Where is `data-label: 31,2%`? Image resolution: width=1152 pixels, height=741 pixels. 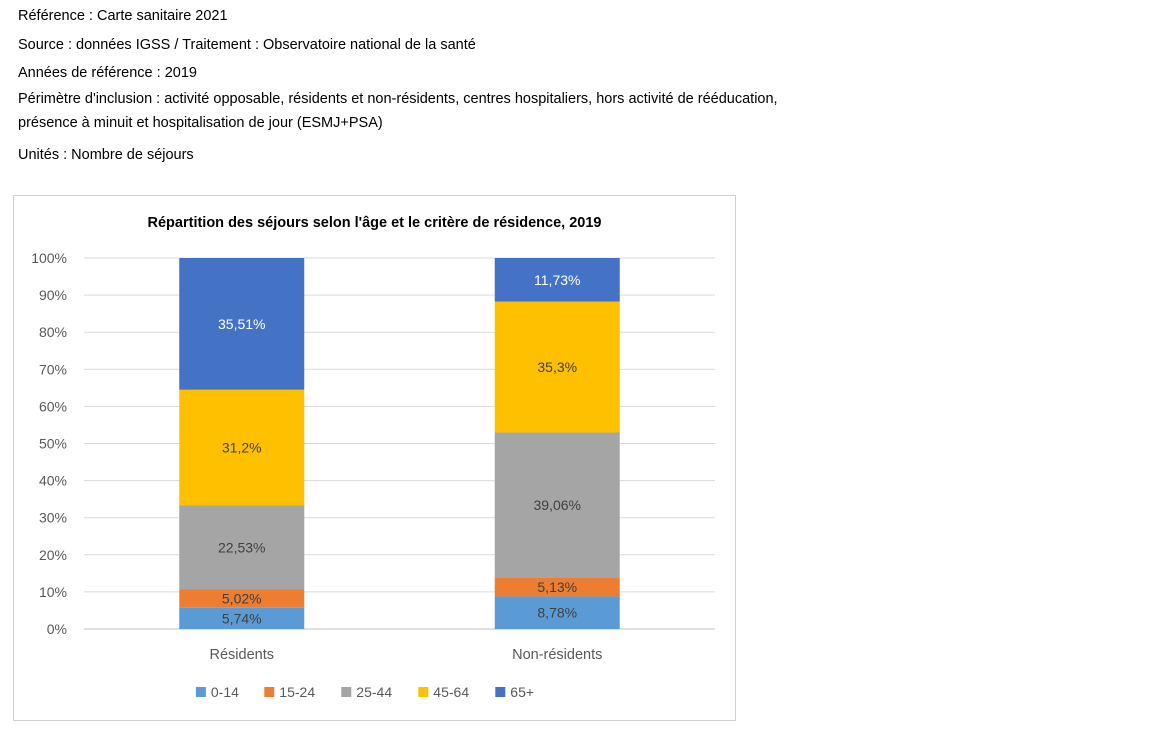
data-label: 31,2% is located at coordinates (242, 448).